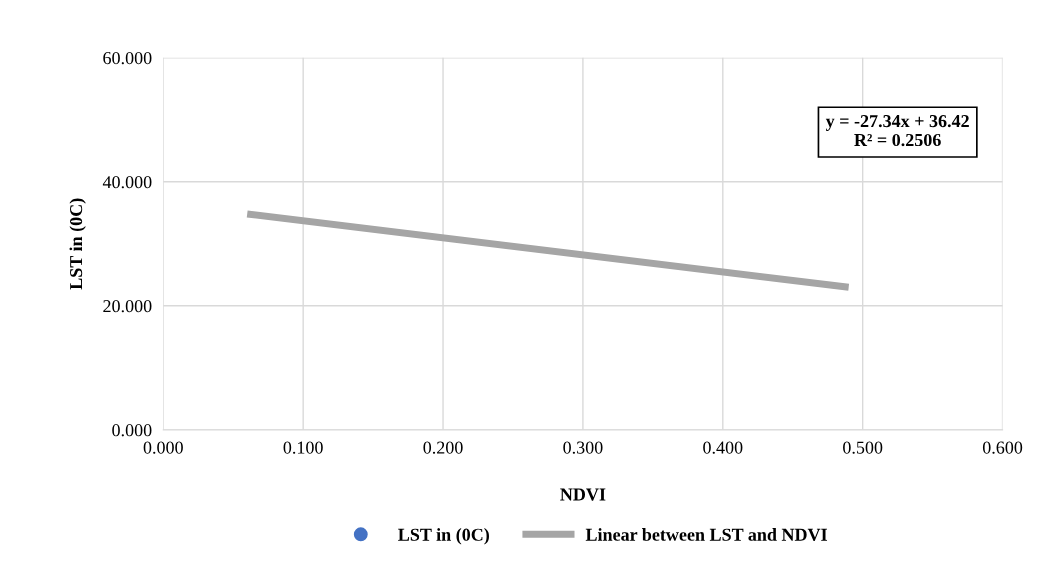 The width and height of the screenshot is (1040, 577). Describe the element at coordinates (132, 430) in the screenshot. I see `y-tick-label: 0.000` at that location.